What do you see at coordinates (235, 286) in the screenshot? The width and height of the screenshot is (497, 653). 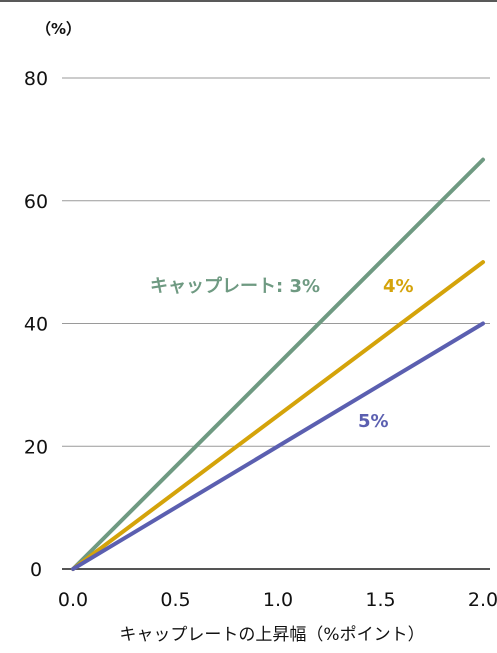 I see `series-label-3pct: キャップレート: 3%` at bounding box center [235, 286].